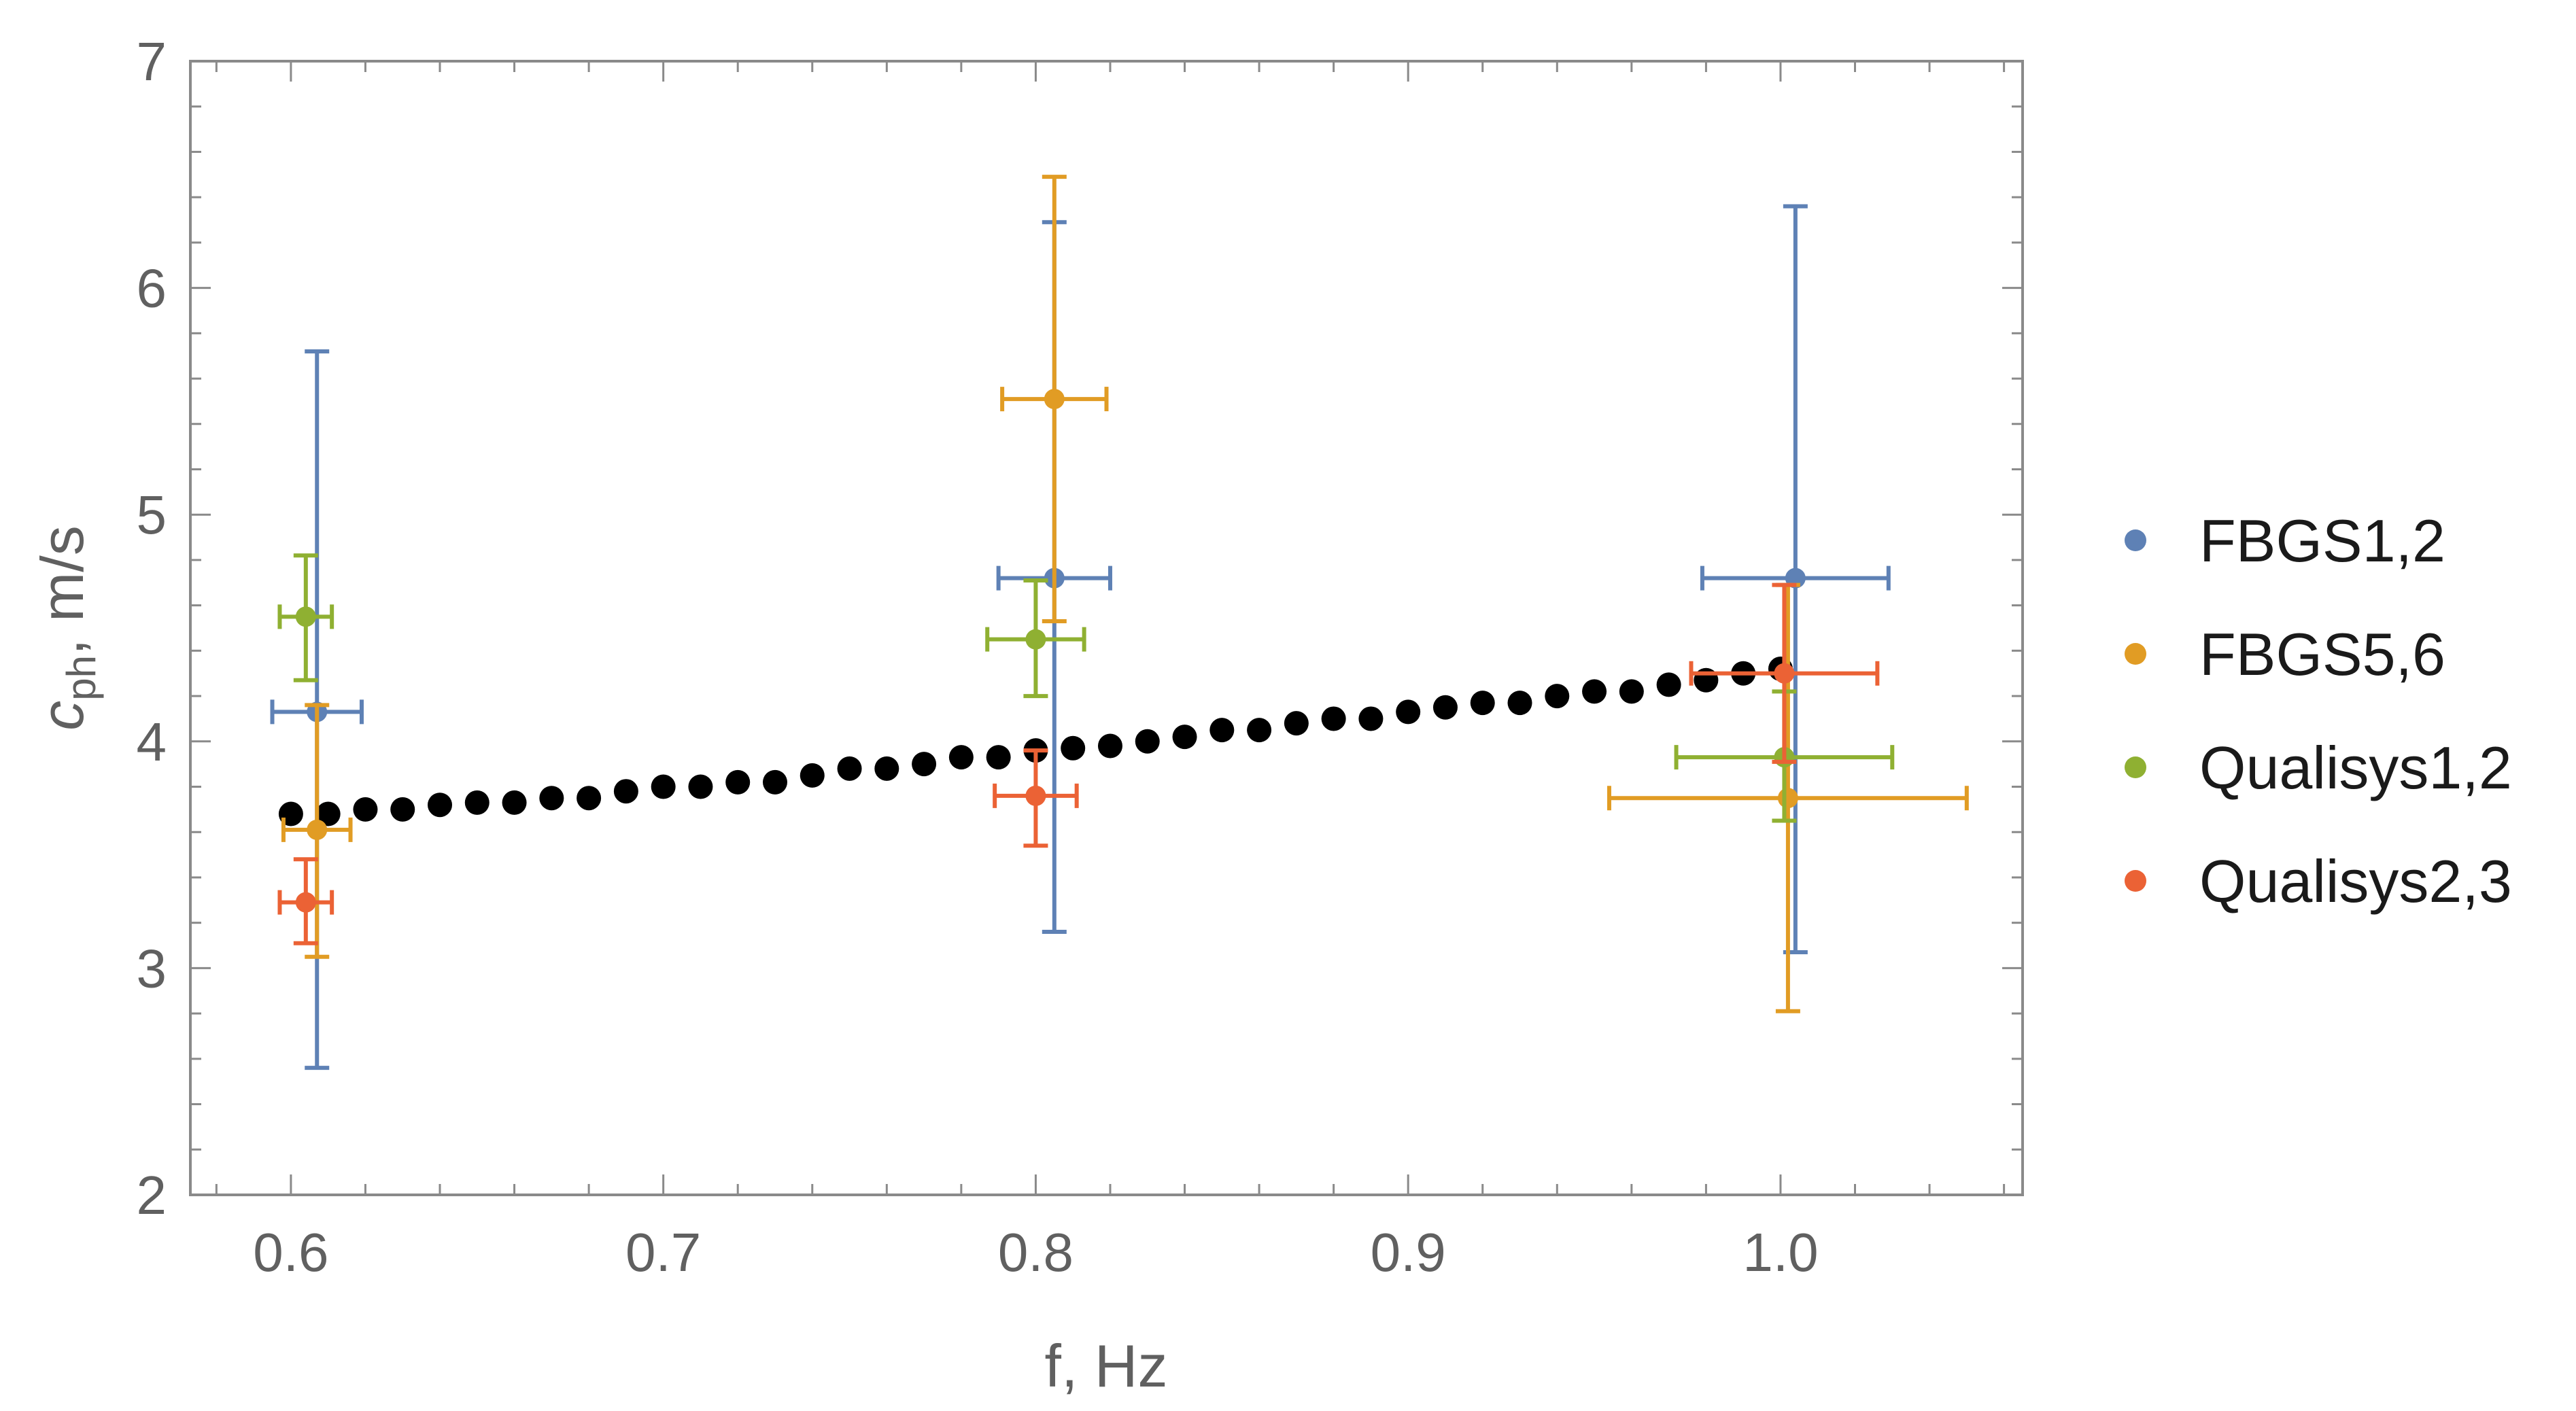 The height and width of the screenshot is (1411, 2576). What do you see at coordinates (62, 590) in the screenshot?
I see `y-axis-label-rest: , m/s` at bounding box center [62, 590].